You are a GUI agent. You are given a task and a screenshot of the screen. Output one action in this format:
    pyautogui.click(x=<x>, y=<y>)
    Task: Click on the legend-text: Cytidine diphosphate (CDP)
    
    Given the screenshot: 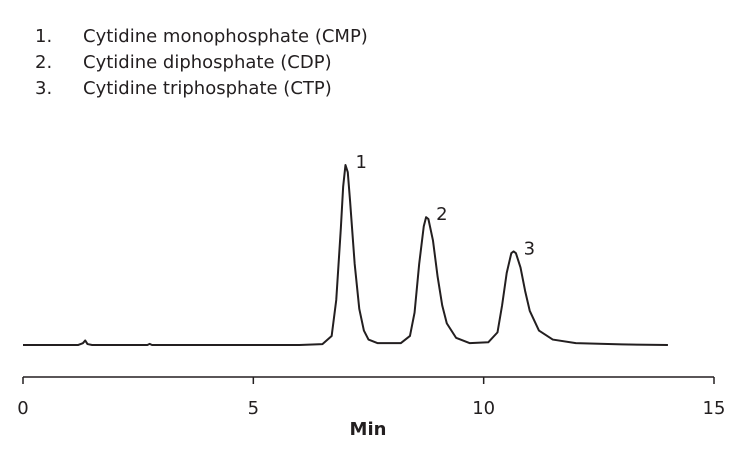 What is the action you would take?
    pyautogui.click(x=207, y=62)
    